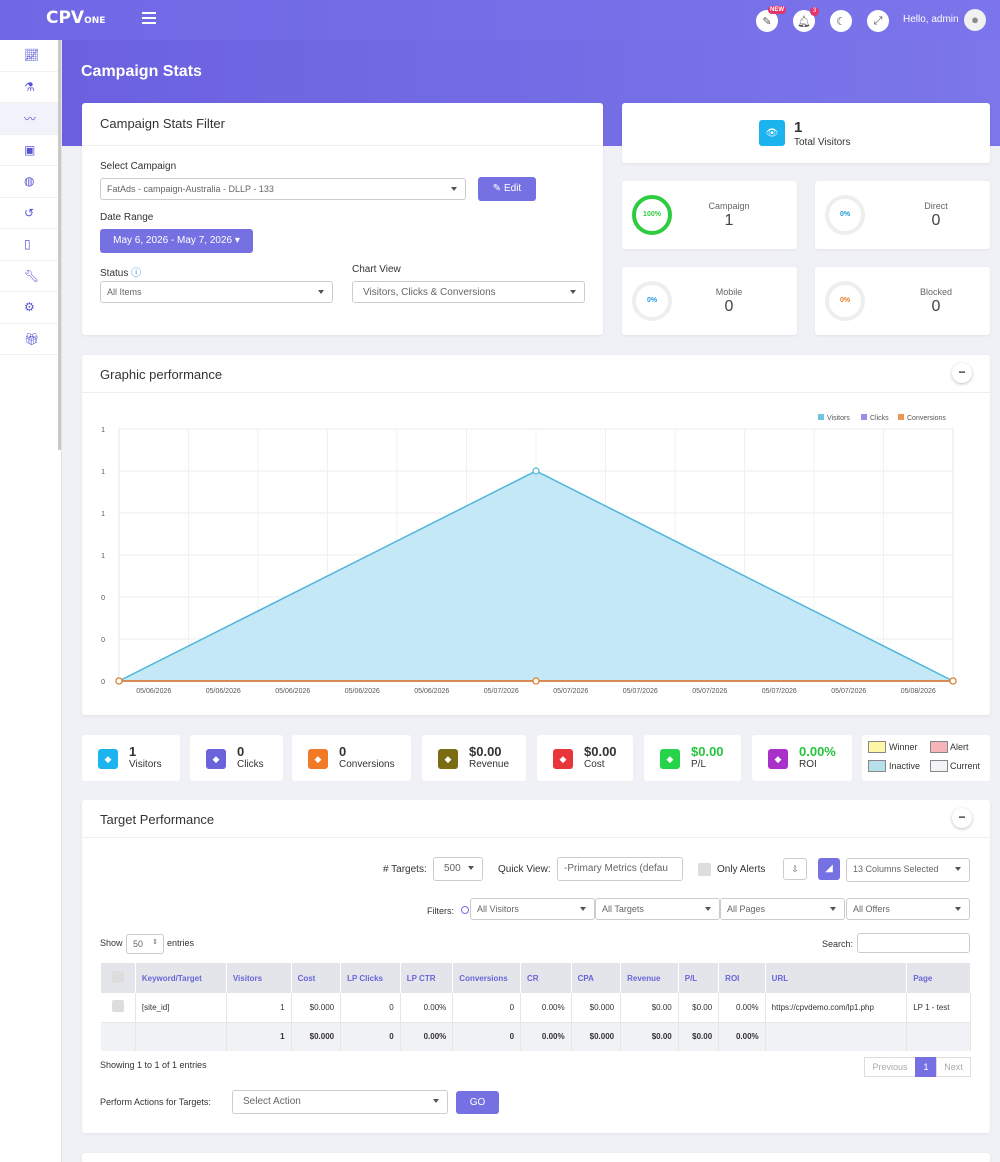 The width and height of the screenshot is (1000, 1162). What do you see at coordinates (465, 910) in the screenshot?
I see `filter-radio-icon` at bounding box center [465, 910].